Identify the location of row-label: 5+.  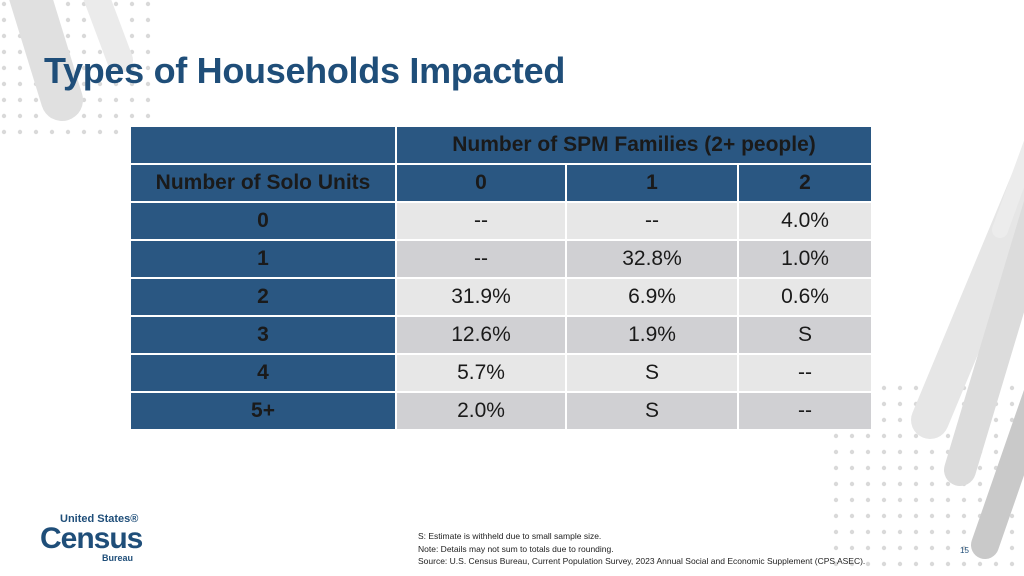
(263, 411).